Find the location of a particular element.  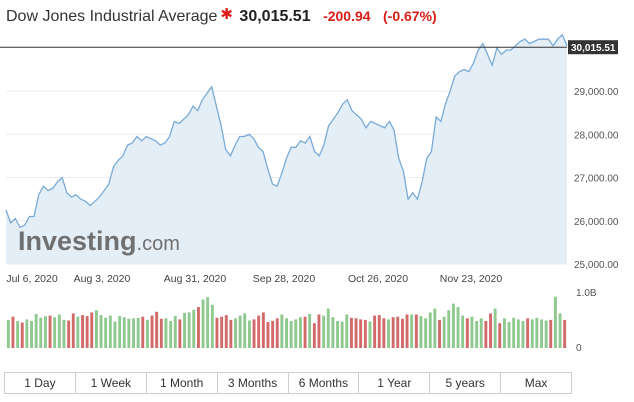

investing-logo: Investing.com is located at coordinates (99, 241).